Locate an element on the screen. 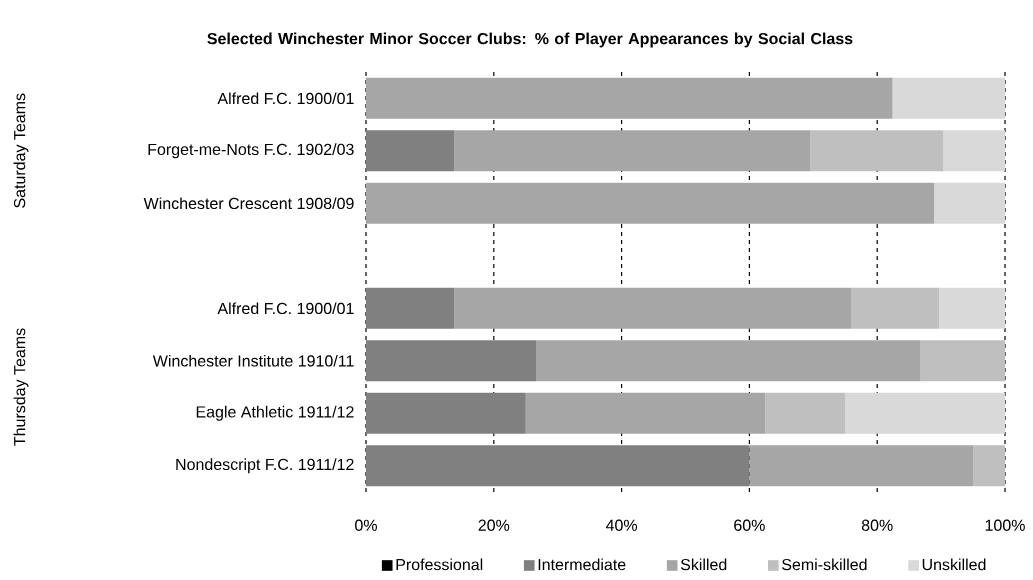  text: Thursday Teams is located at coordinates (21, 387).